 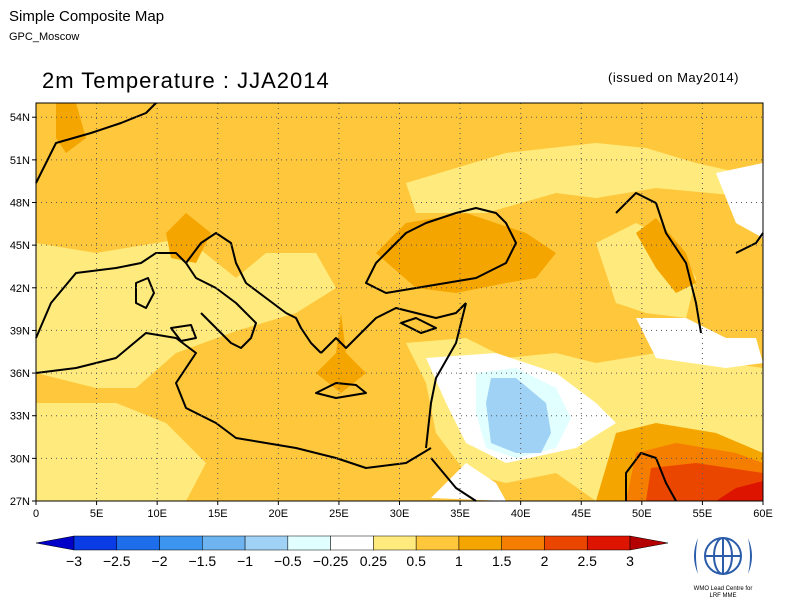 I want to click on lon-tick-label: 45E, so click(x=581, y=514).